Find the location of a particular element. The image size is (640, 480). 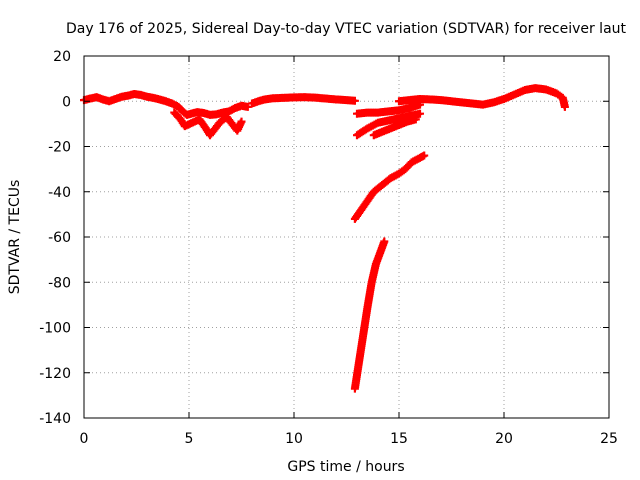

x-tick-label: 15 is located at coordinates (399, 439).